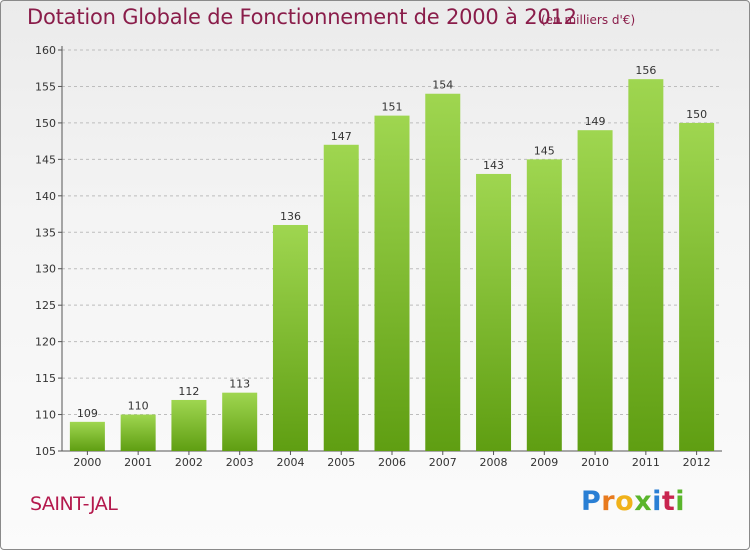  Describe the element at coordinates (544, 462) in the screenshot. I see `x-tick-label: 2009` at that location.